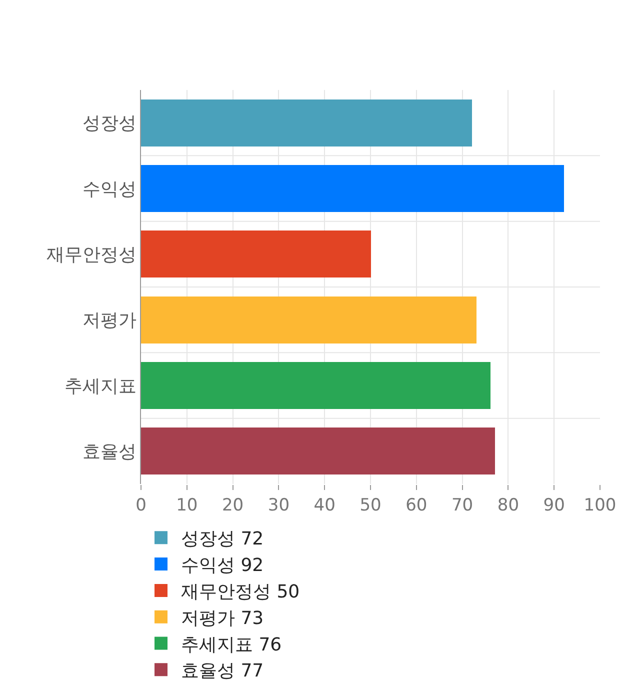  I want to click on x-tick-label: 0, so click(141, 505).